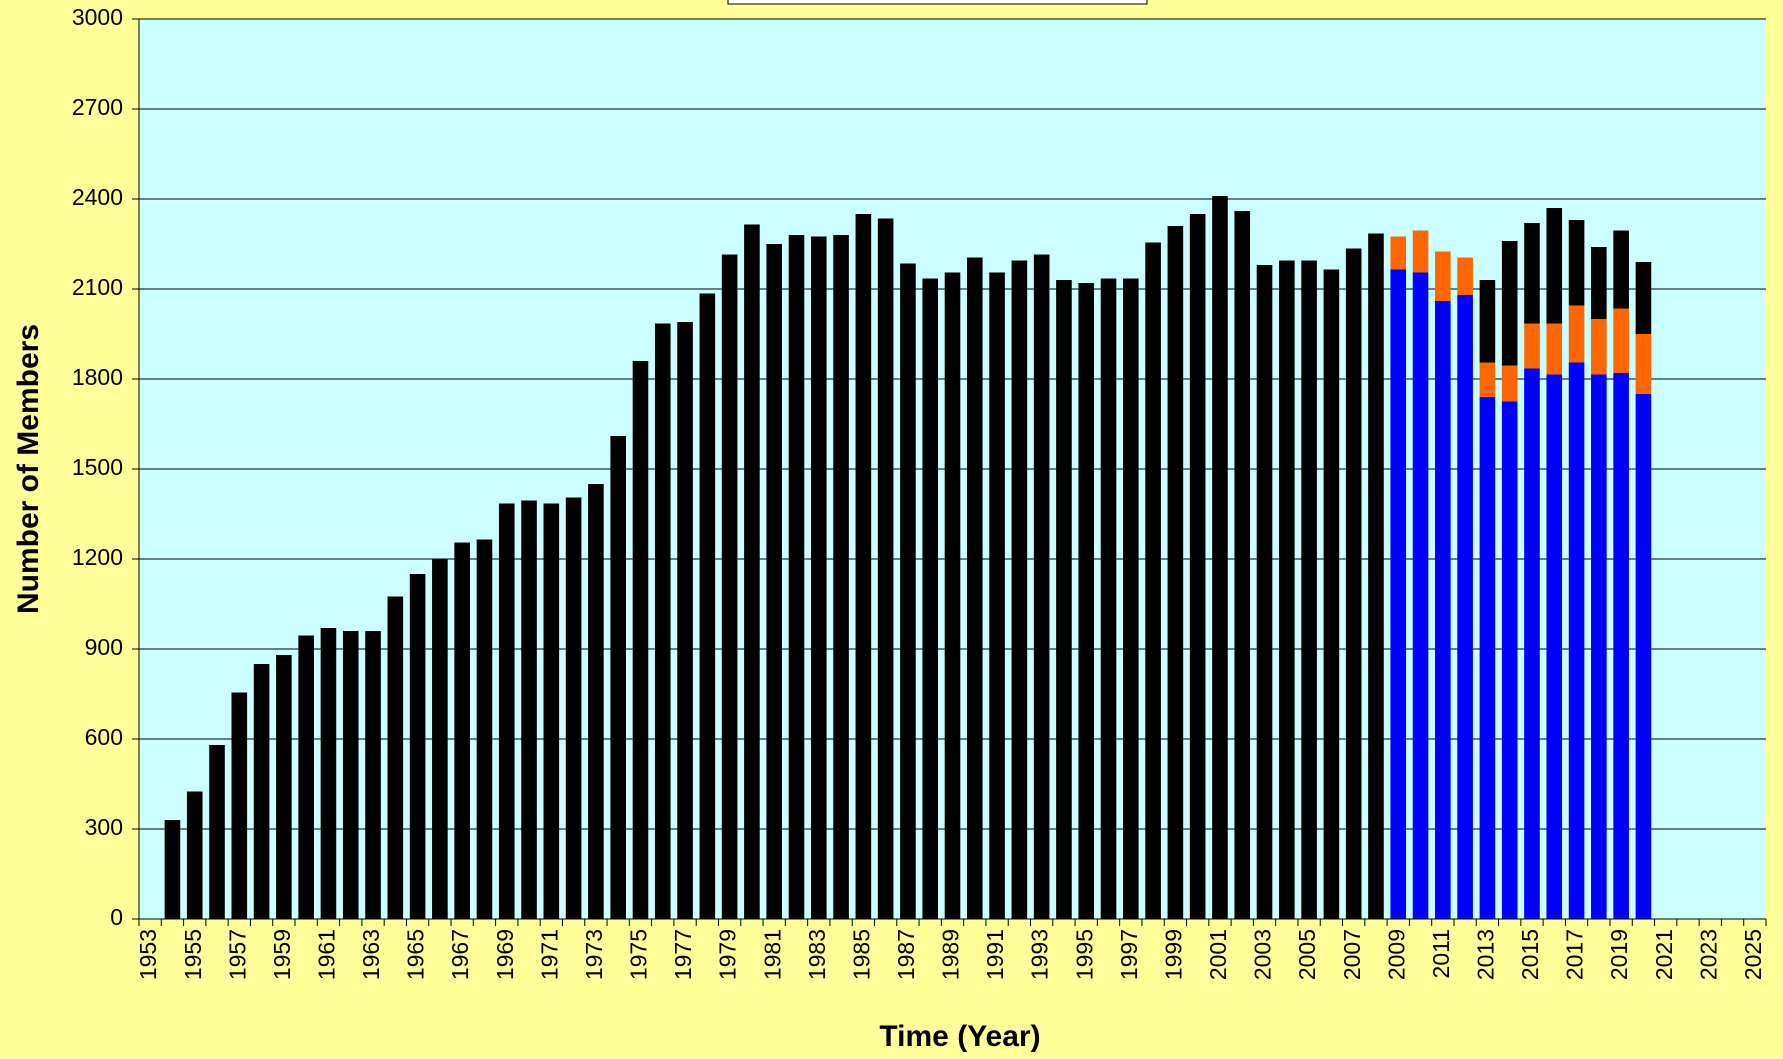  What do you see at coordinates (116, 917) in the screenshot?
I see `y-tick-label: 0` at bounding box center [116, 917].